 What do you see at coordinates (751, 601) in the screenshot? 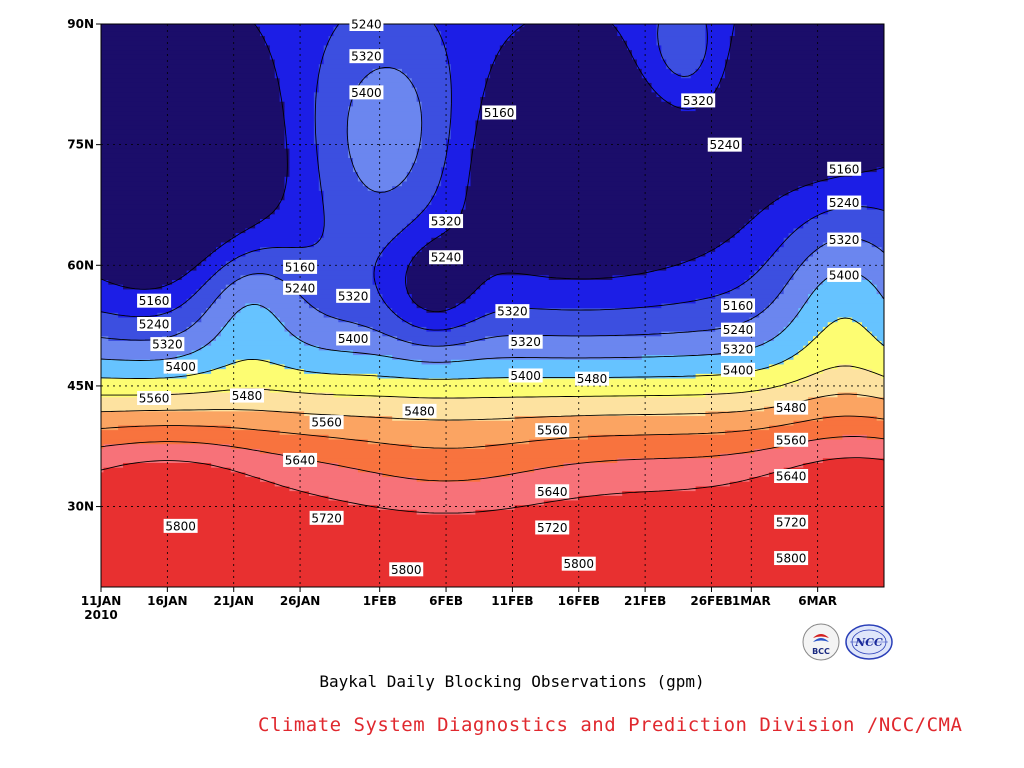
I see `x-tick-label: 1MAR` at bounding box center [751, 601].